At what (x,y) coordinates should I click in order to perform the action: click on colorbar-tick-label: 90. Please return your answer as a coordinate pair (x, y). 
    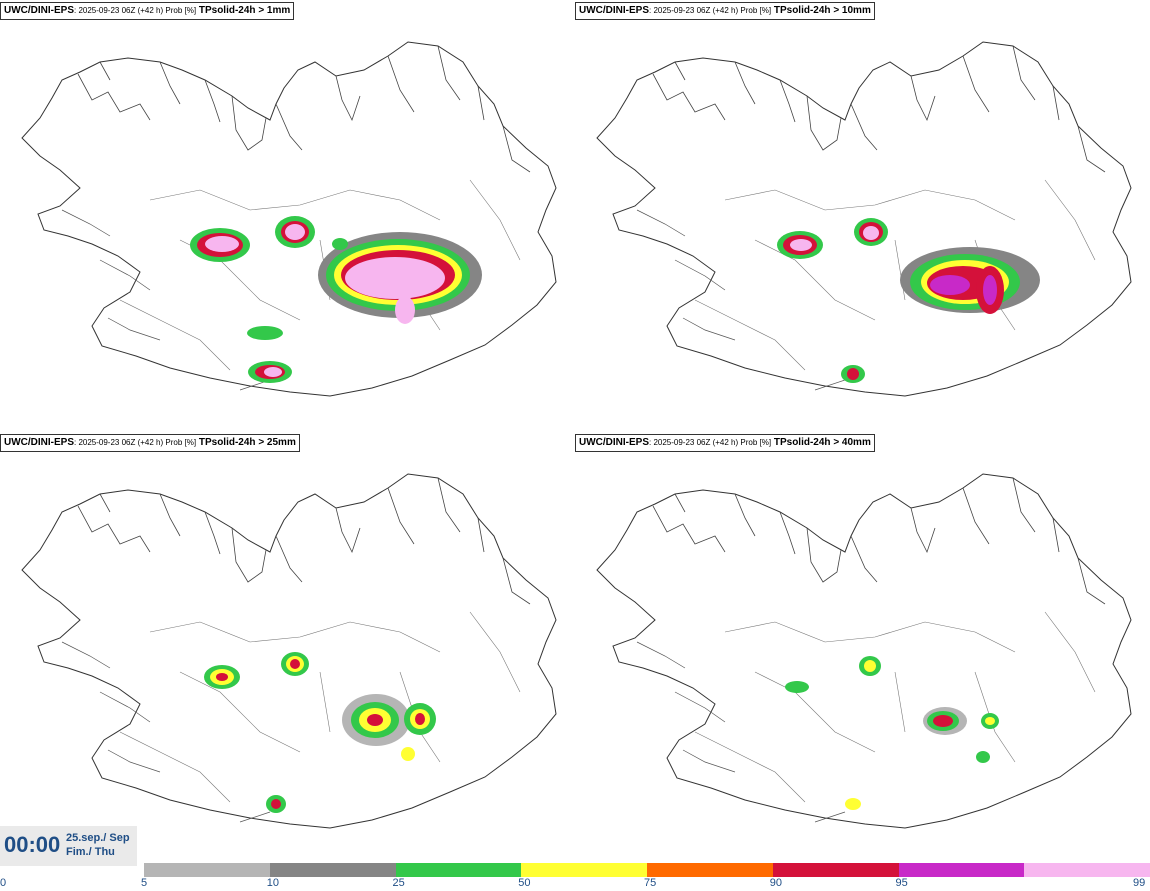
    Looking at the image, I should click on (775, 883).